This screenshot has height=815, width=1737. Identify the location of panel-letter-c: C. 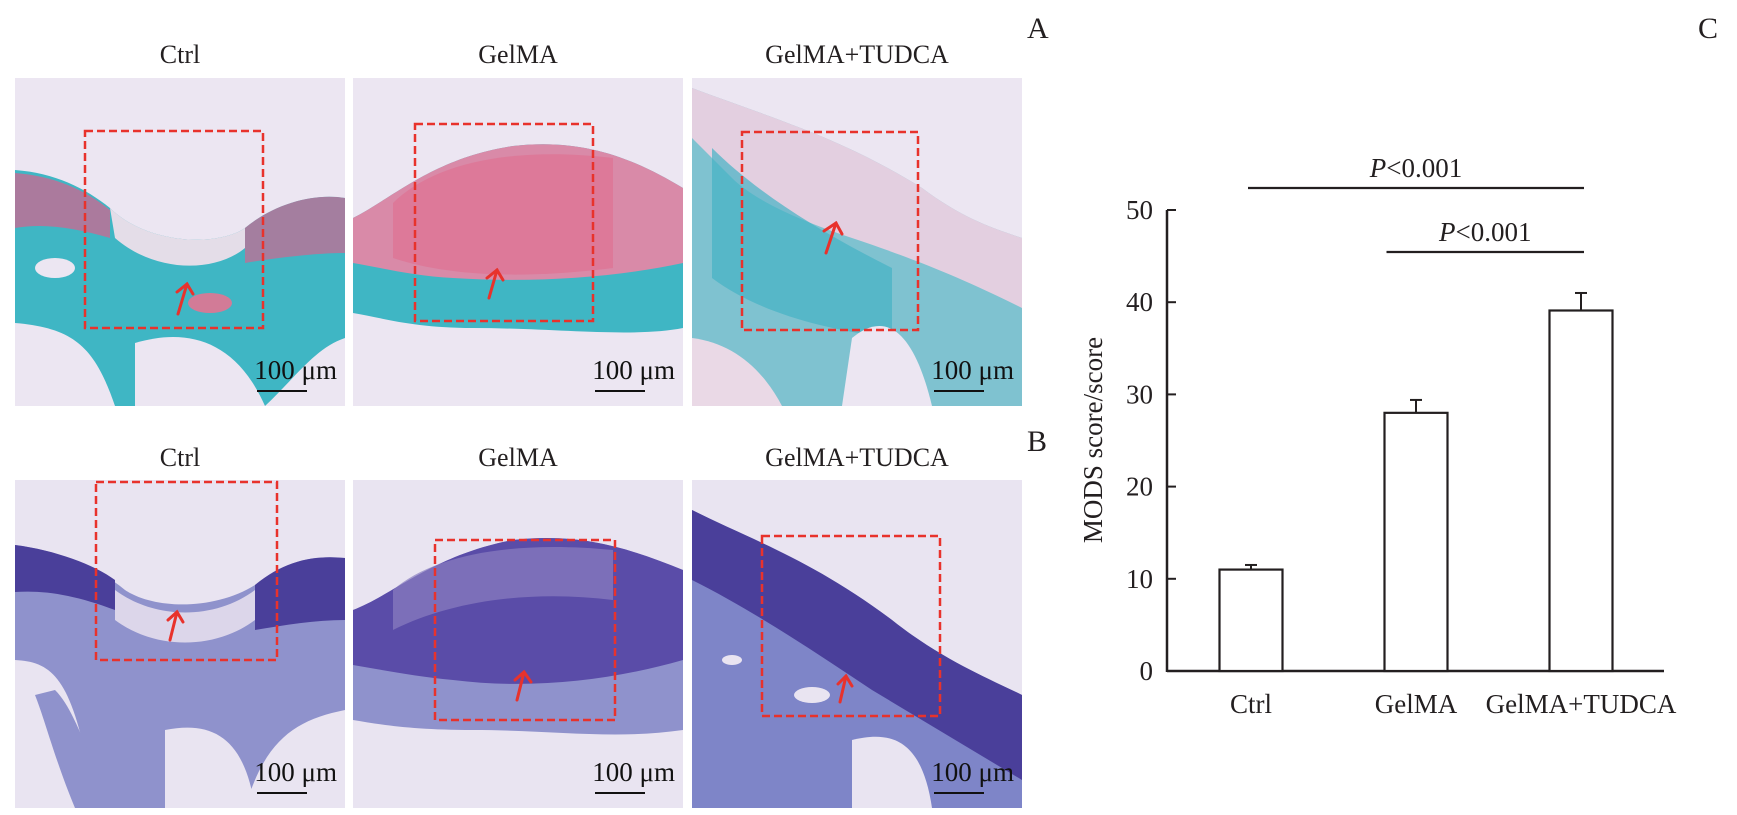
(1708, 28).